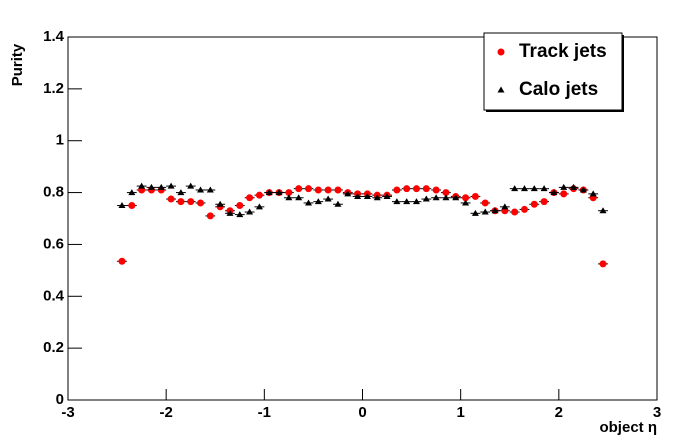 The height and width of the screenshot is (444, 692). I want to click on y-axis-label: Purity, so click(17, 64).